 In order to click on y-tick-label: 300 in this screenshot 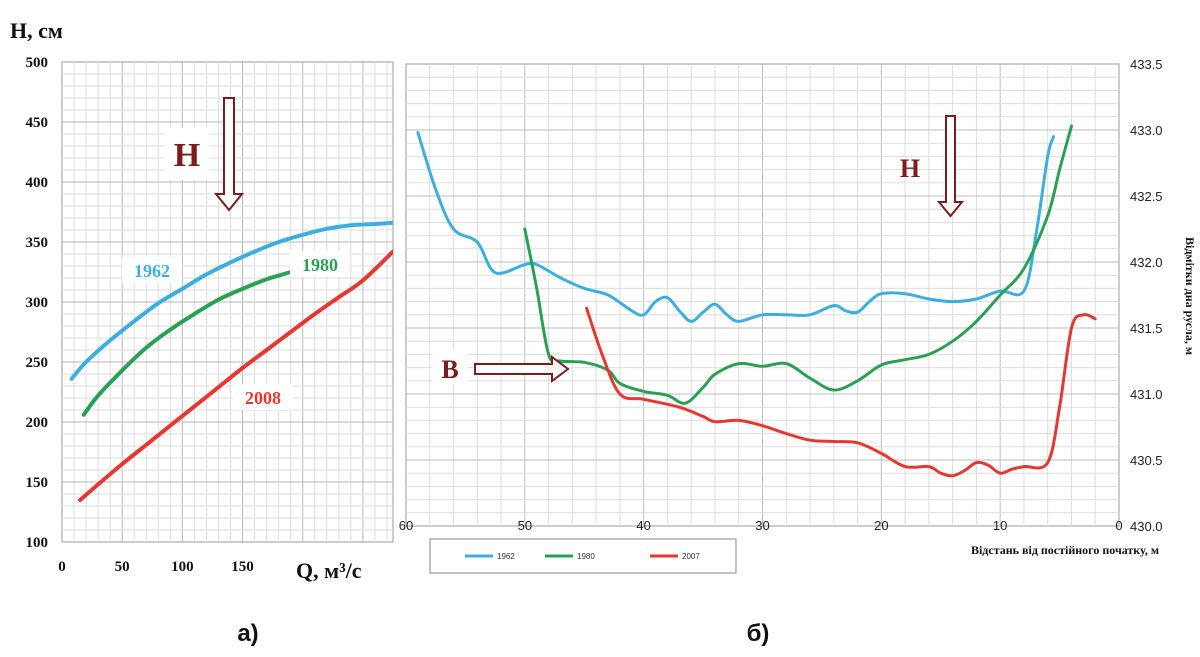, I will do `click(37, 303)`.